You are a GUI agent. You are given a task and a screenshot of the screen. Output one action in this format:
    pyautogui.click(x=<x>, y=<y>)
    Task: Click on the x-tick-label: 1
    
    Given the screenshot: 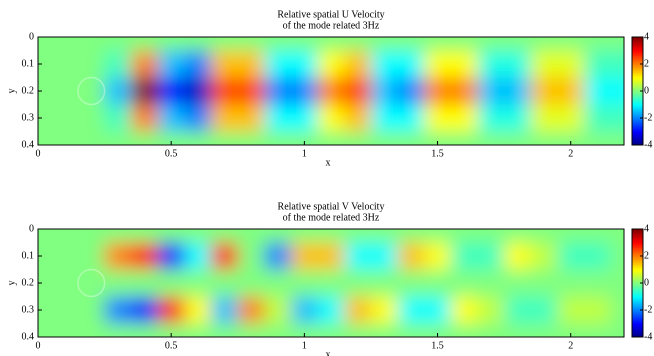 What is the action you would take?
    pyautogui.click(x=304, y=345)
    